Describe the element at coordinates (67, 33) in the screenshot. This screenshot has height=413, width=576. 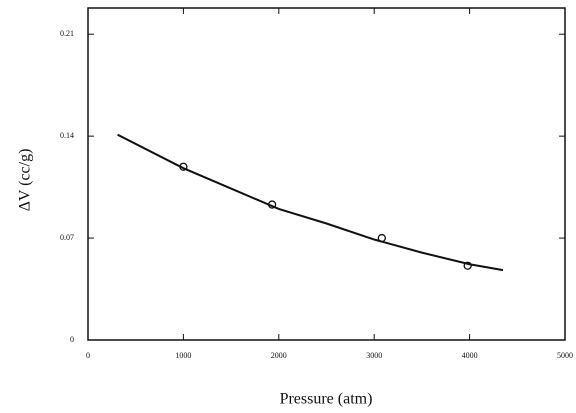
I see `y-tick-label: 0.21` at that location.